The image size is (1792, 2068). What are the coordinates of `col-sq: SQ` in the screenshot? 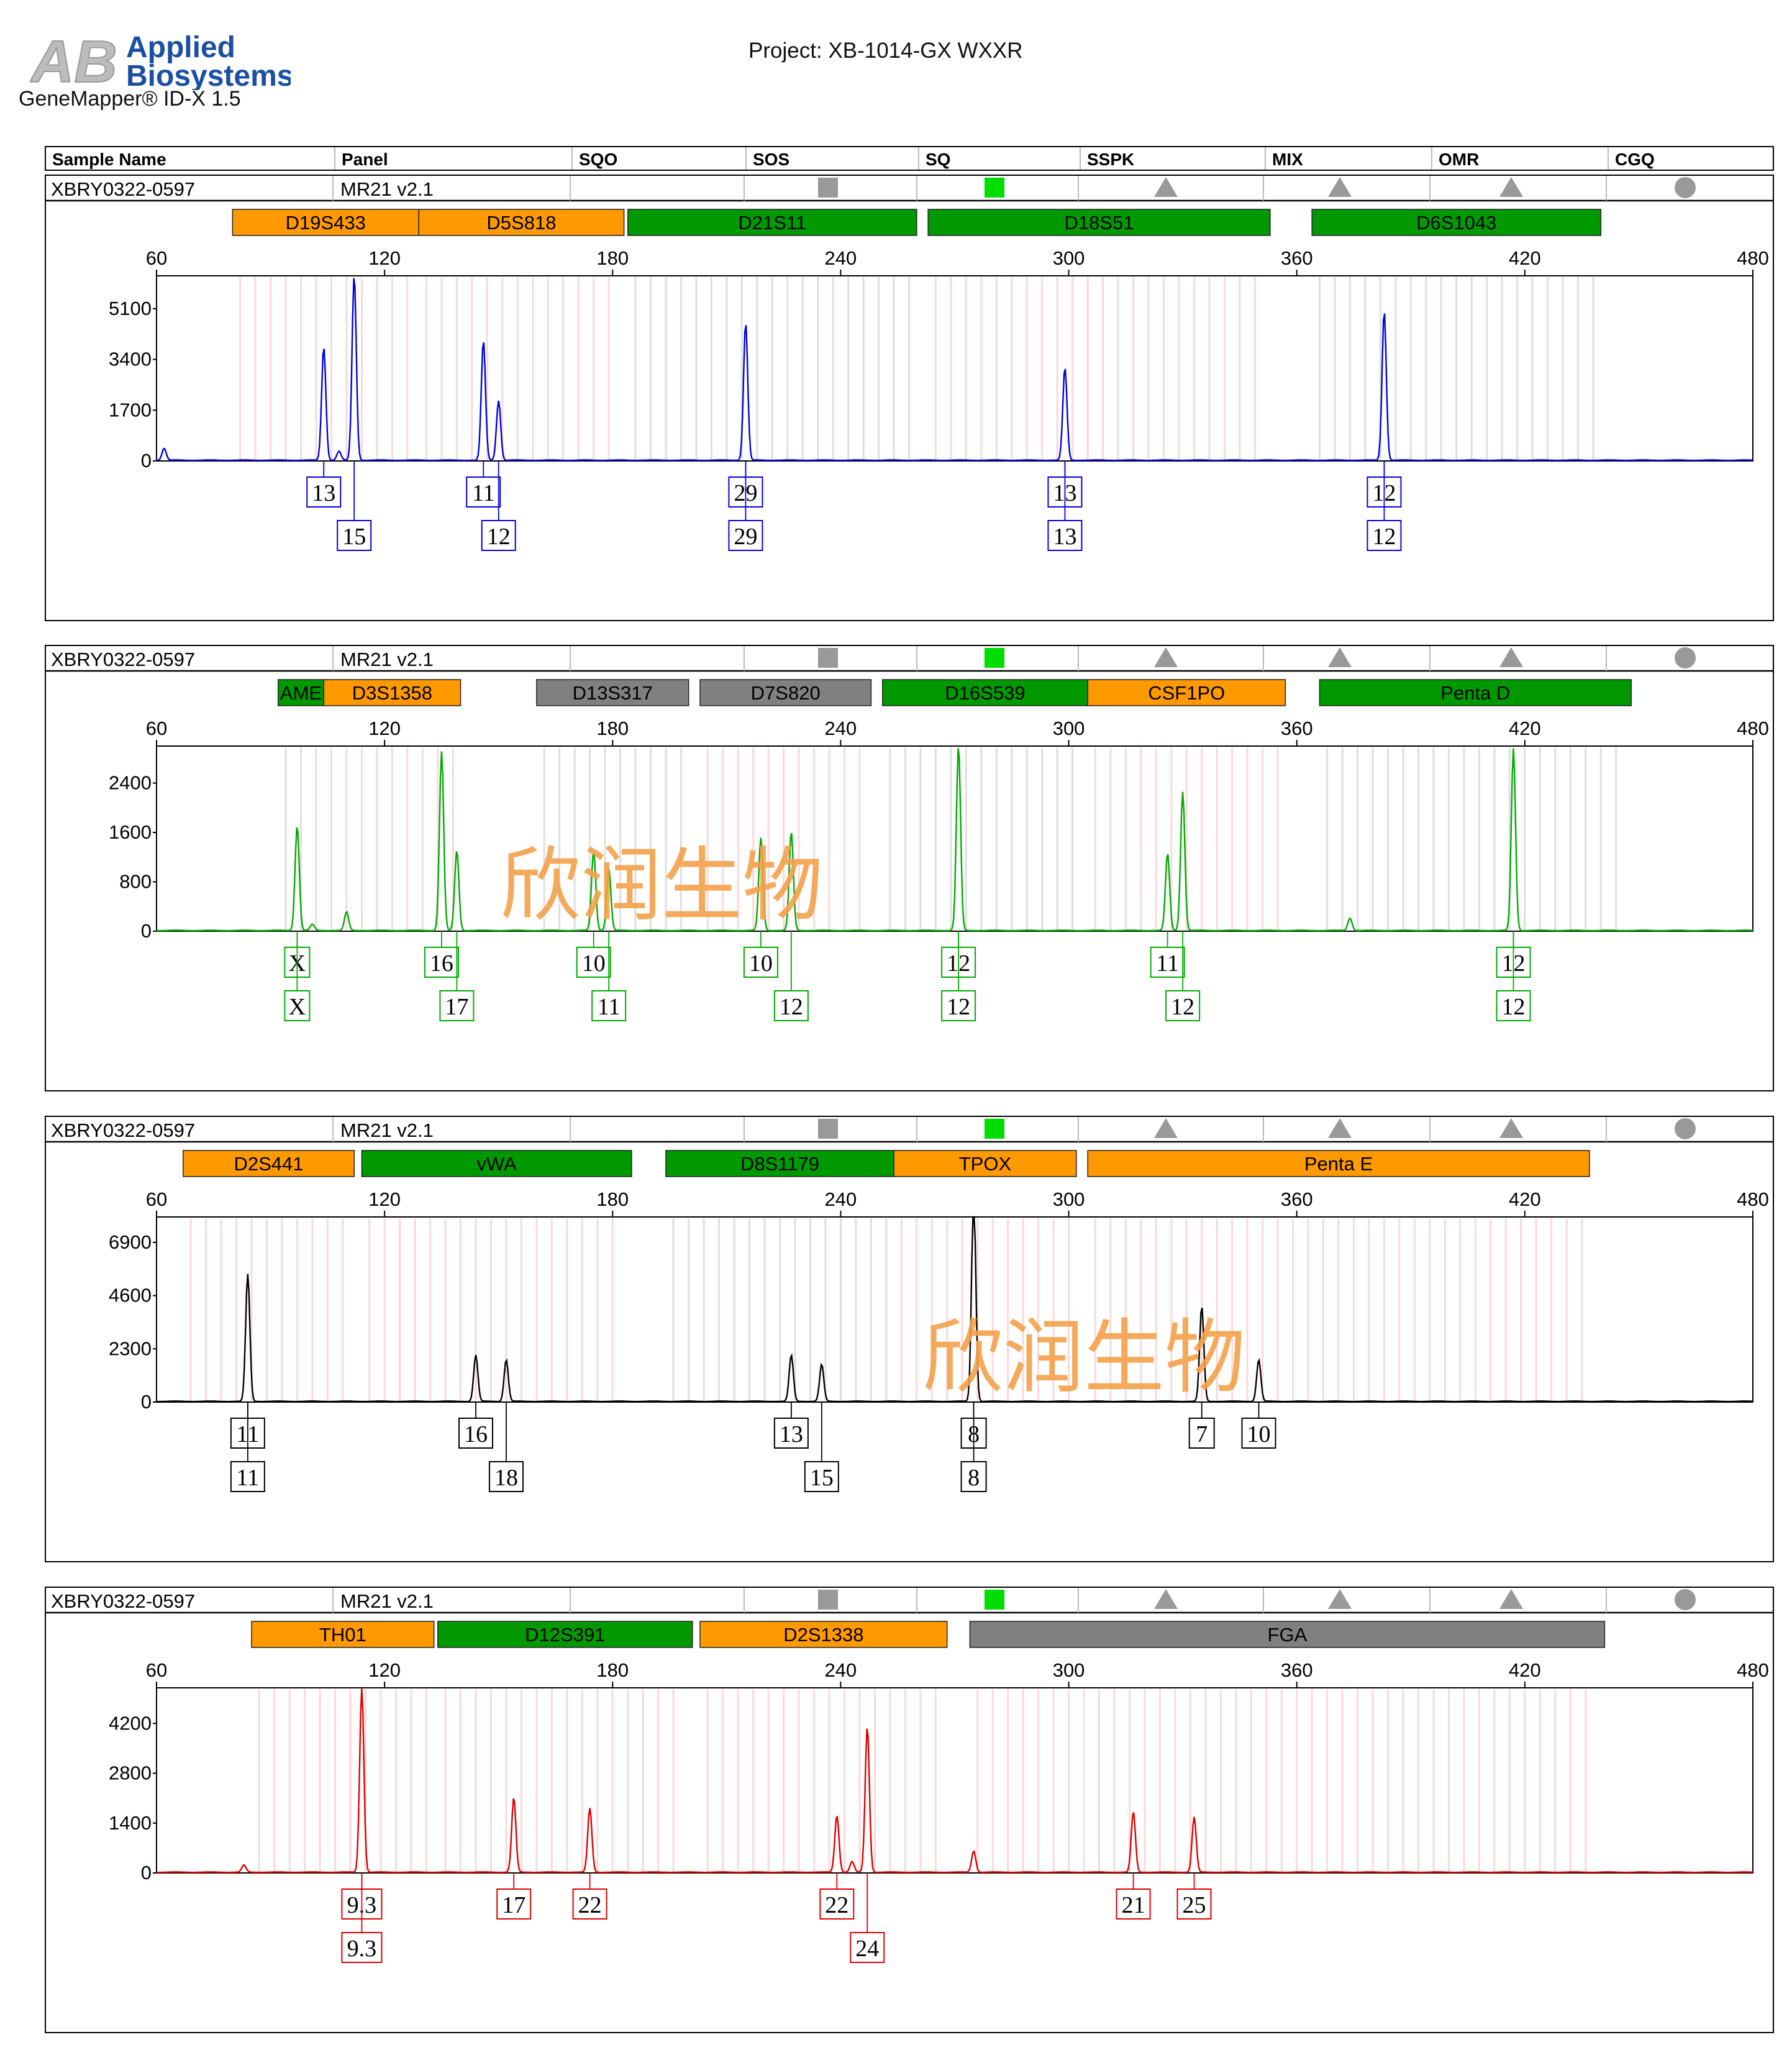 It's located at (938, 160).